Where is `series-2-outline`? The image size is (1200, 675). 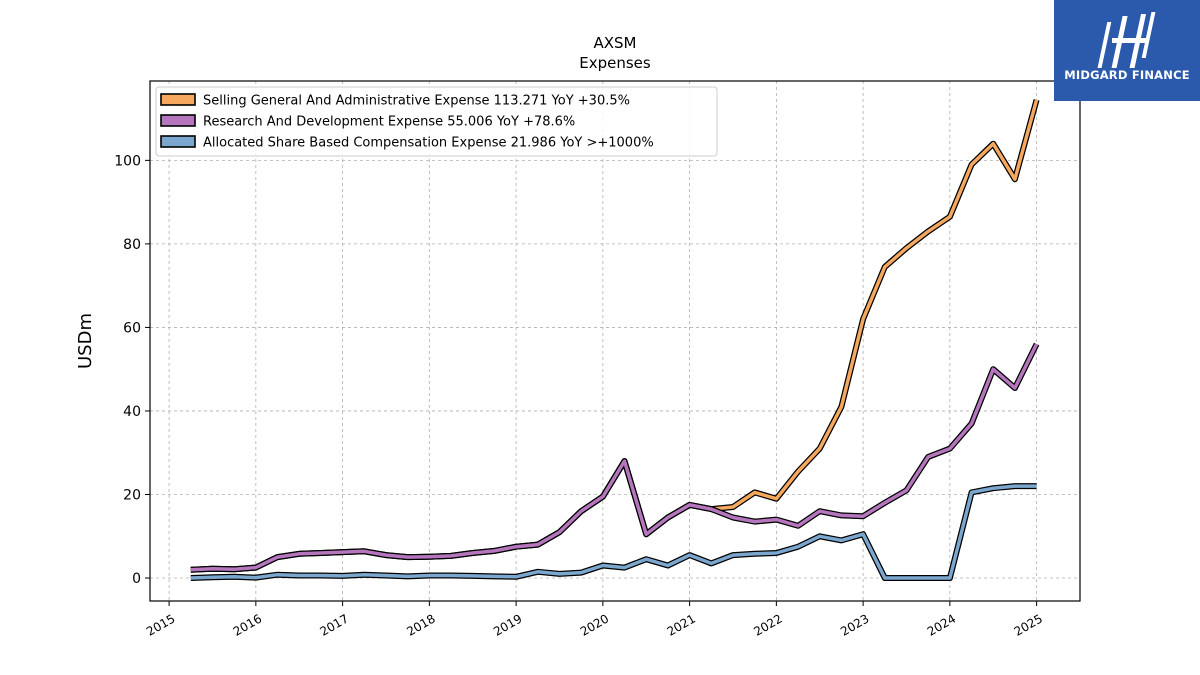 series-2-outline is located at coordinates (613, 532).